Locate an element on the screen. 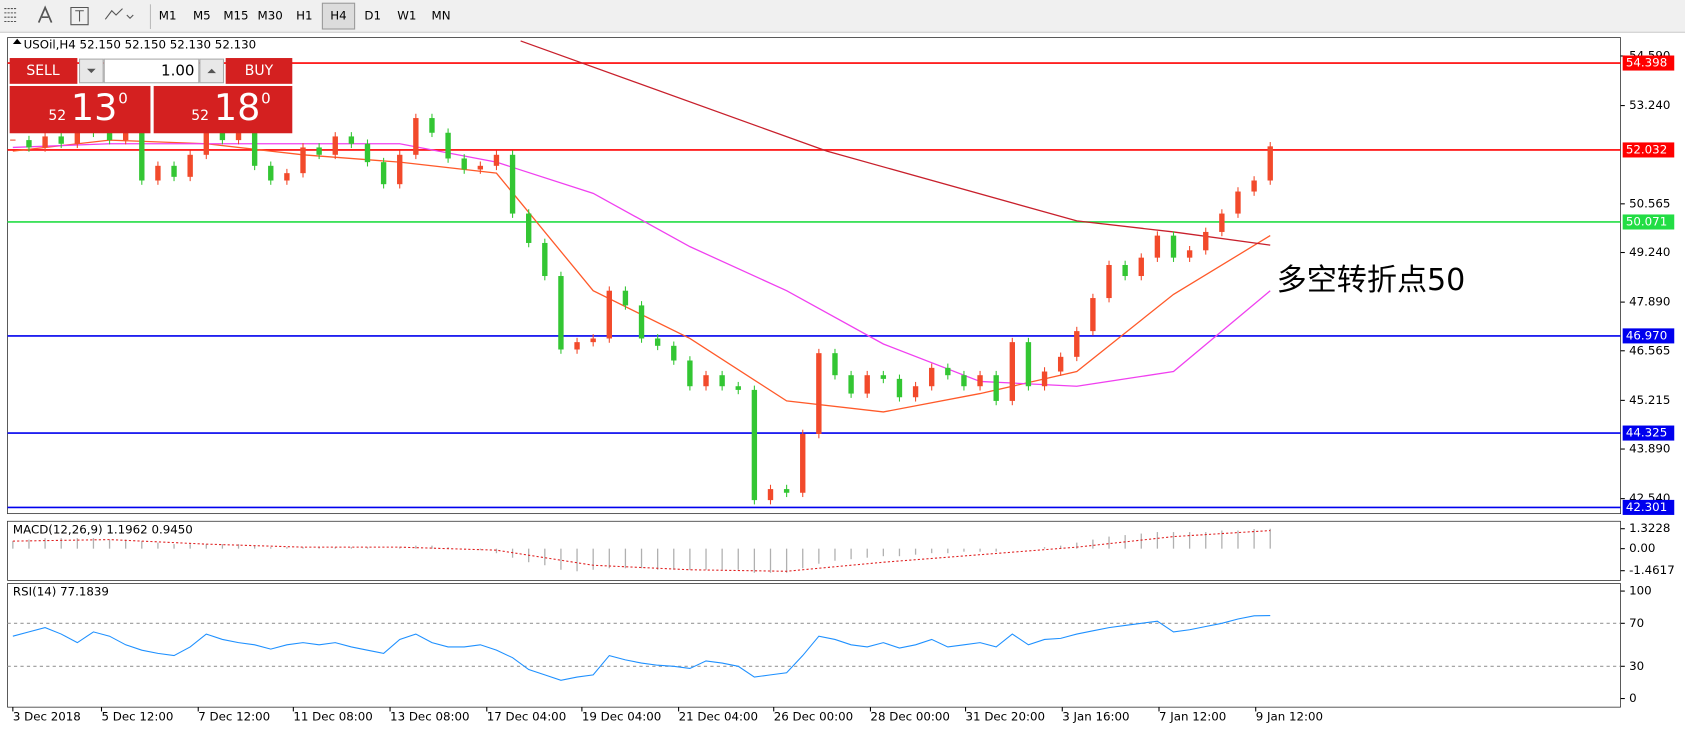 This screenshot has height=734, width=1685. bid-fraction: 0 is located at coordinates (123, 98).